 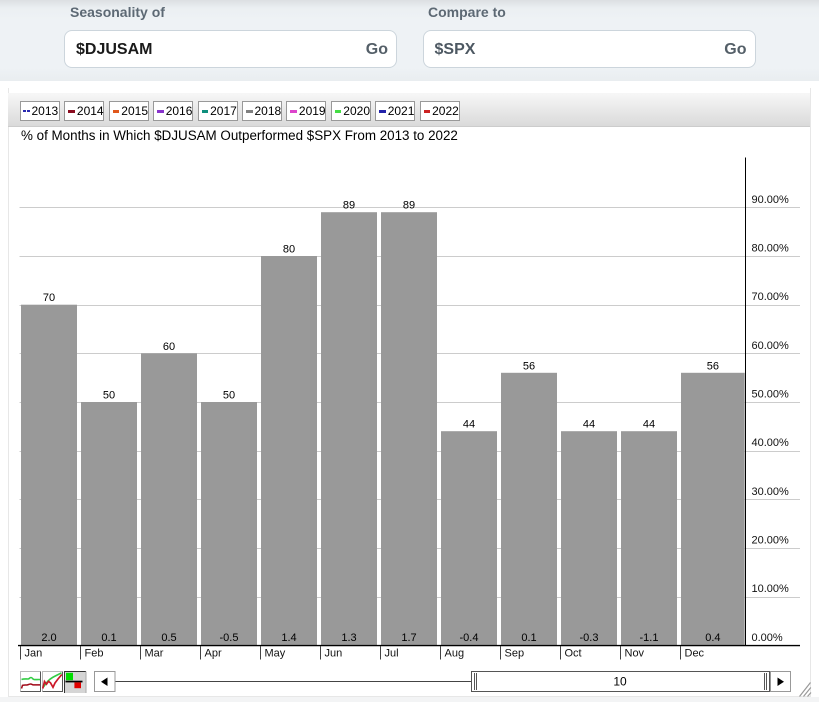 I want to click on svg-text: Nov, so click(x=635, y=654).